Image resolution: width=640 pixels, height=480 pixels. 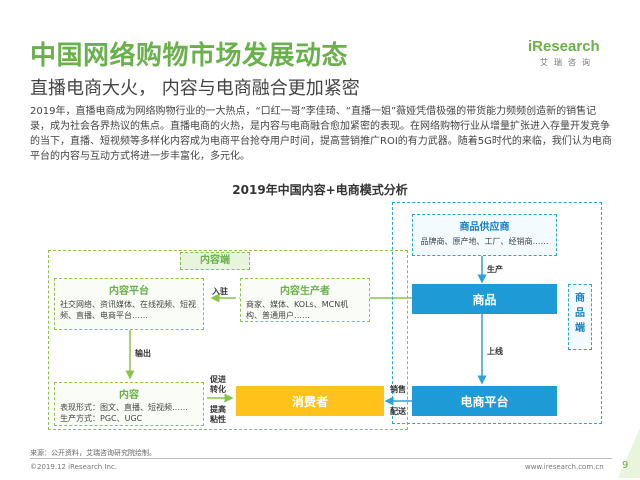 What do you see at coordinates (129, 291) in the screenshot?
I see `content-platform-title: 内容平台` at bounding box center [129, 291].